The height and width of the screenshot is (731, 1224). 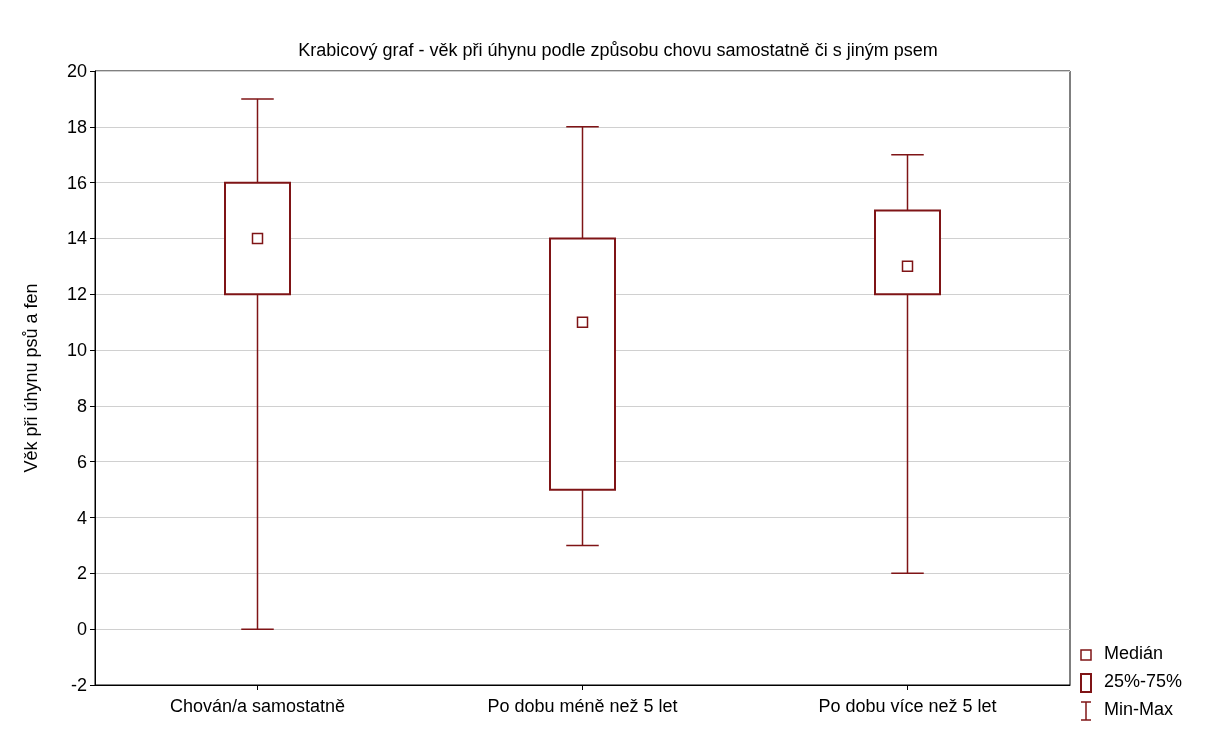 What do you see at coordinates (76, 238) in the screenshot?
I see `y-tick-label: 14` at bounding box center [76, 238].